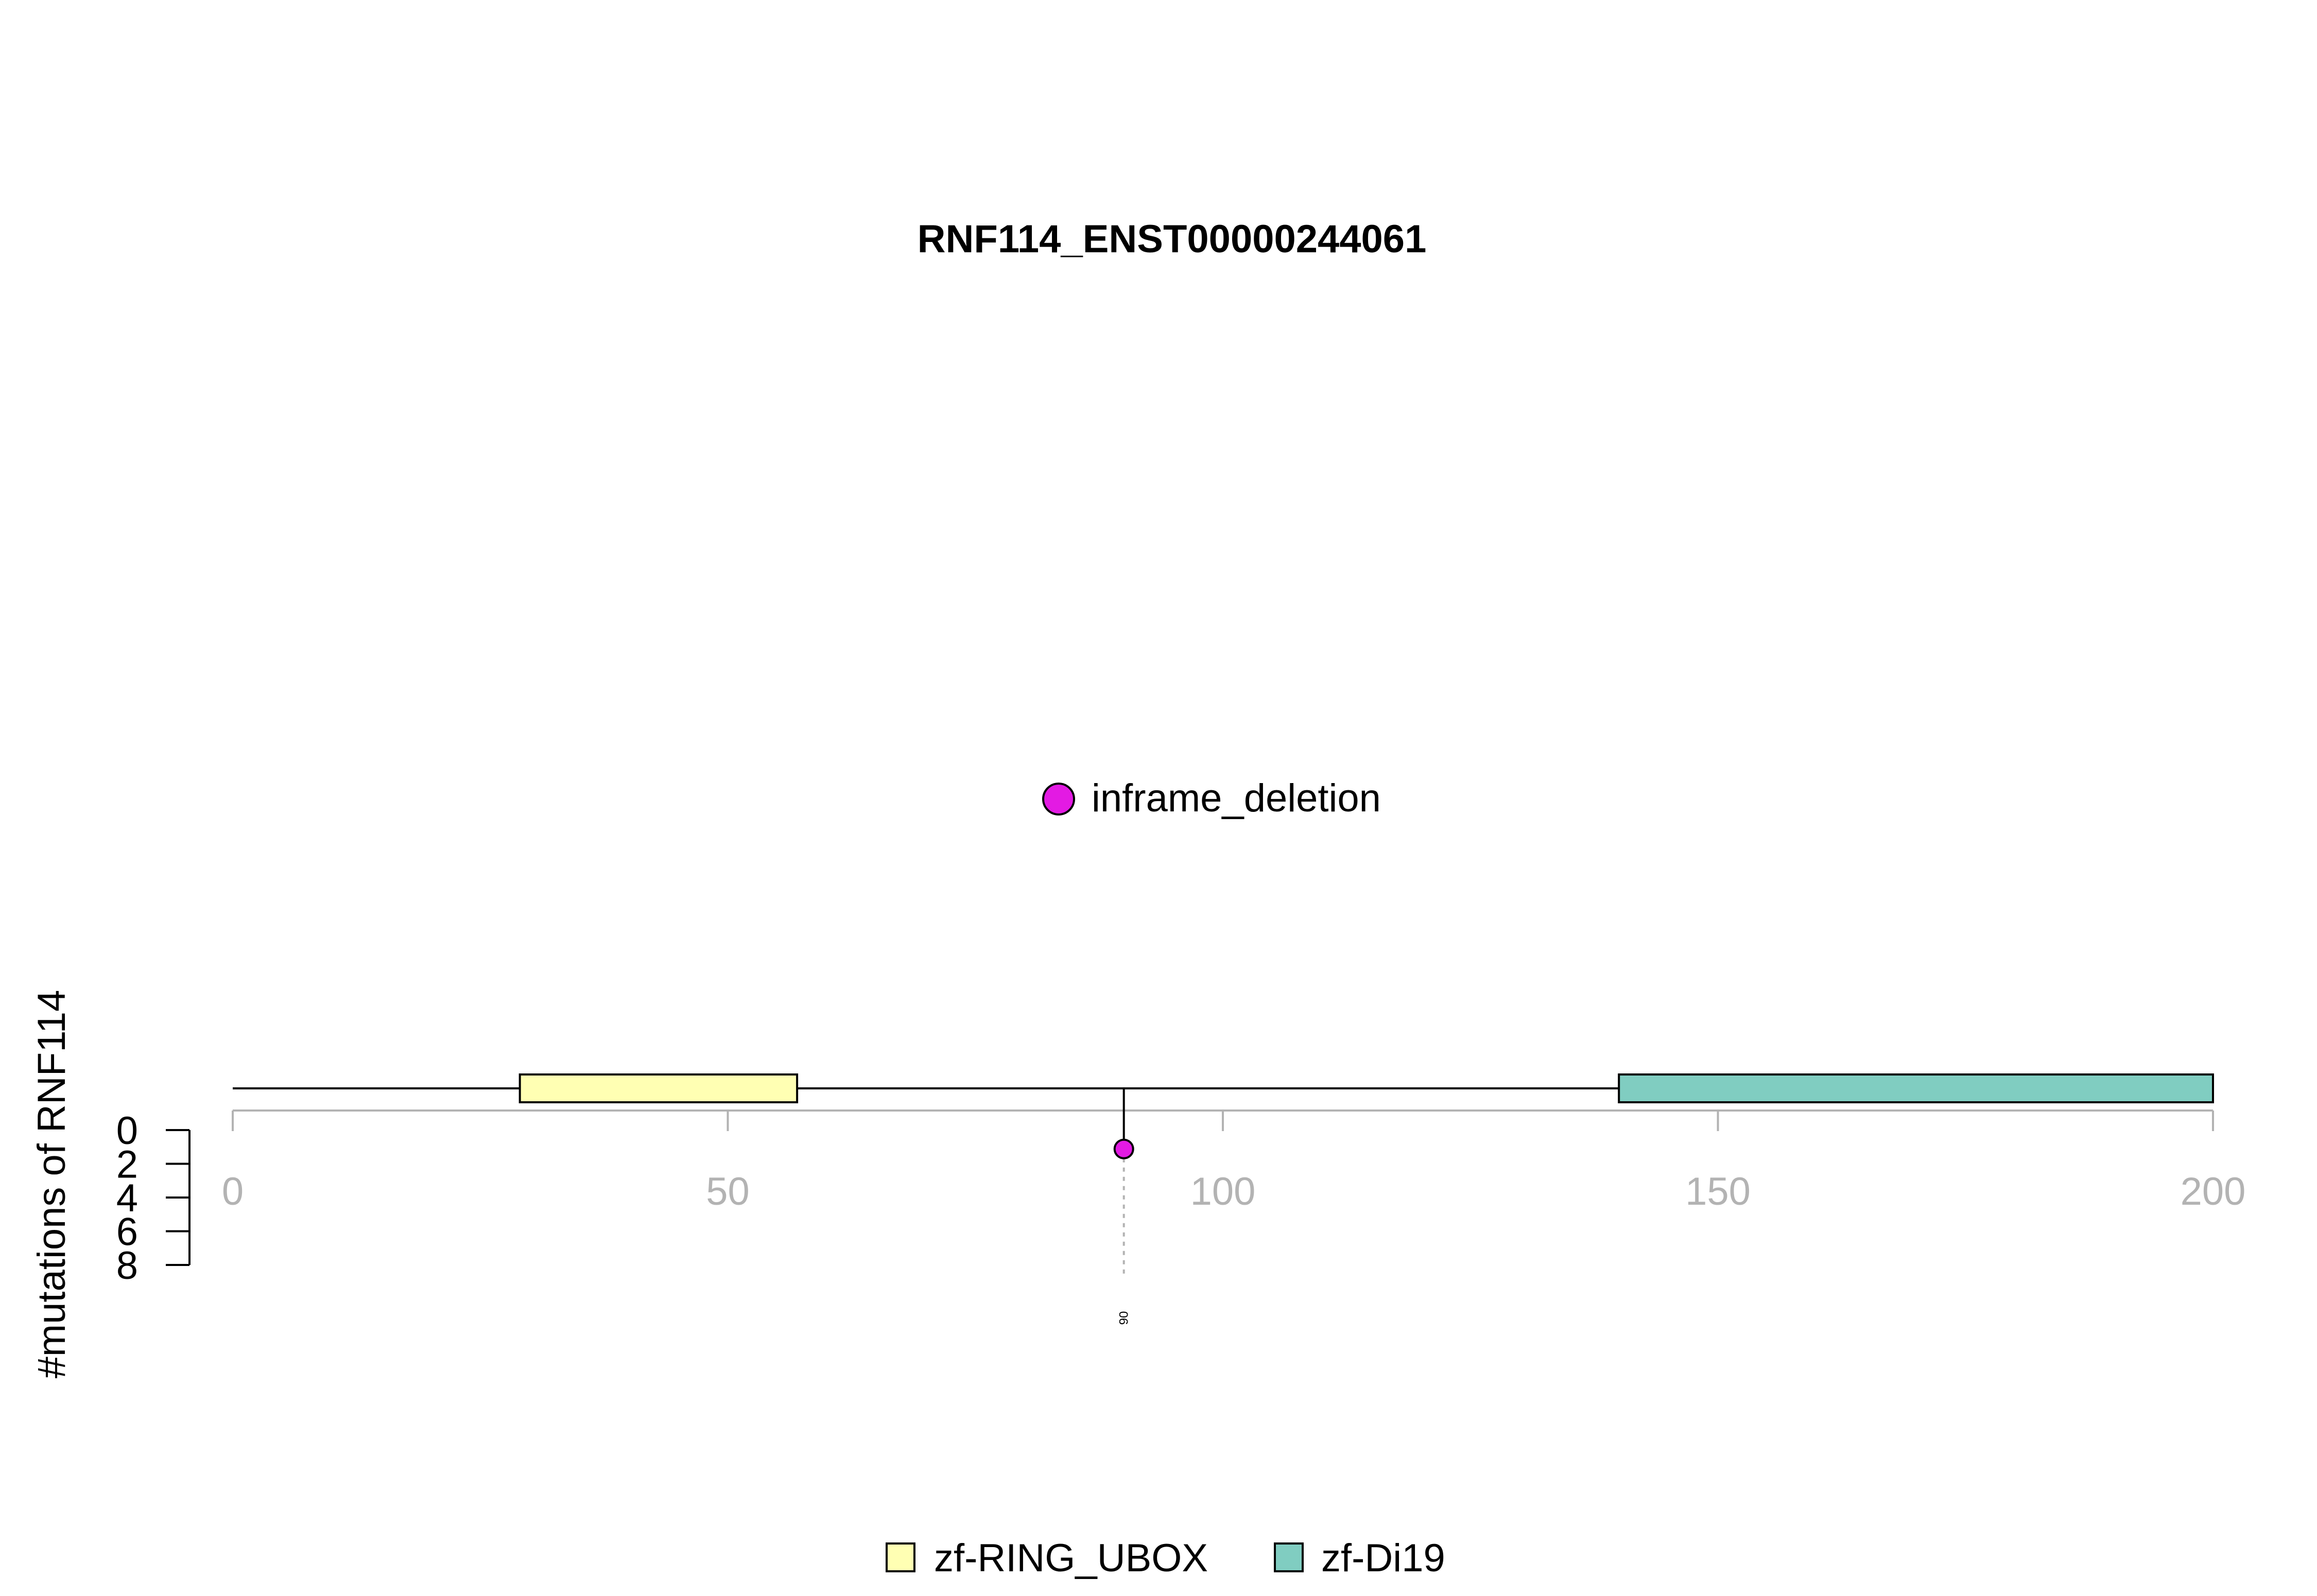  Describe the element at coordinates (1234, 1161) in the screenshot. I see `x-axis: 0 50 100 150 200` at that location.